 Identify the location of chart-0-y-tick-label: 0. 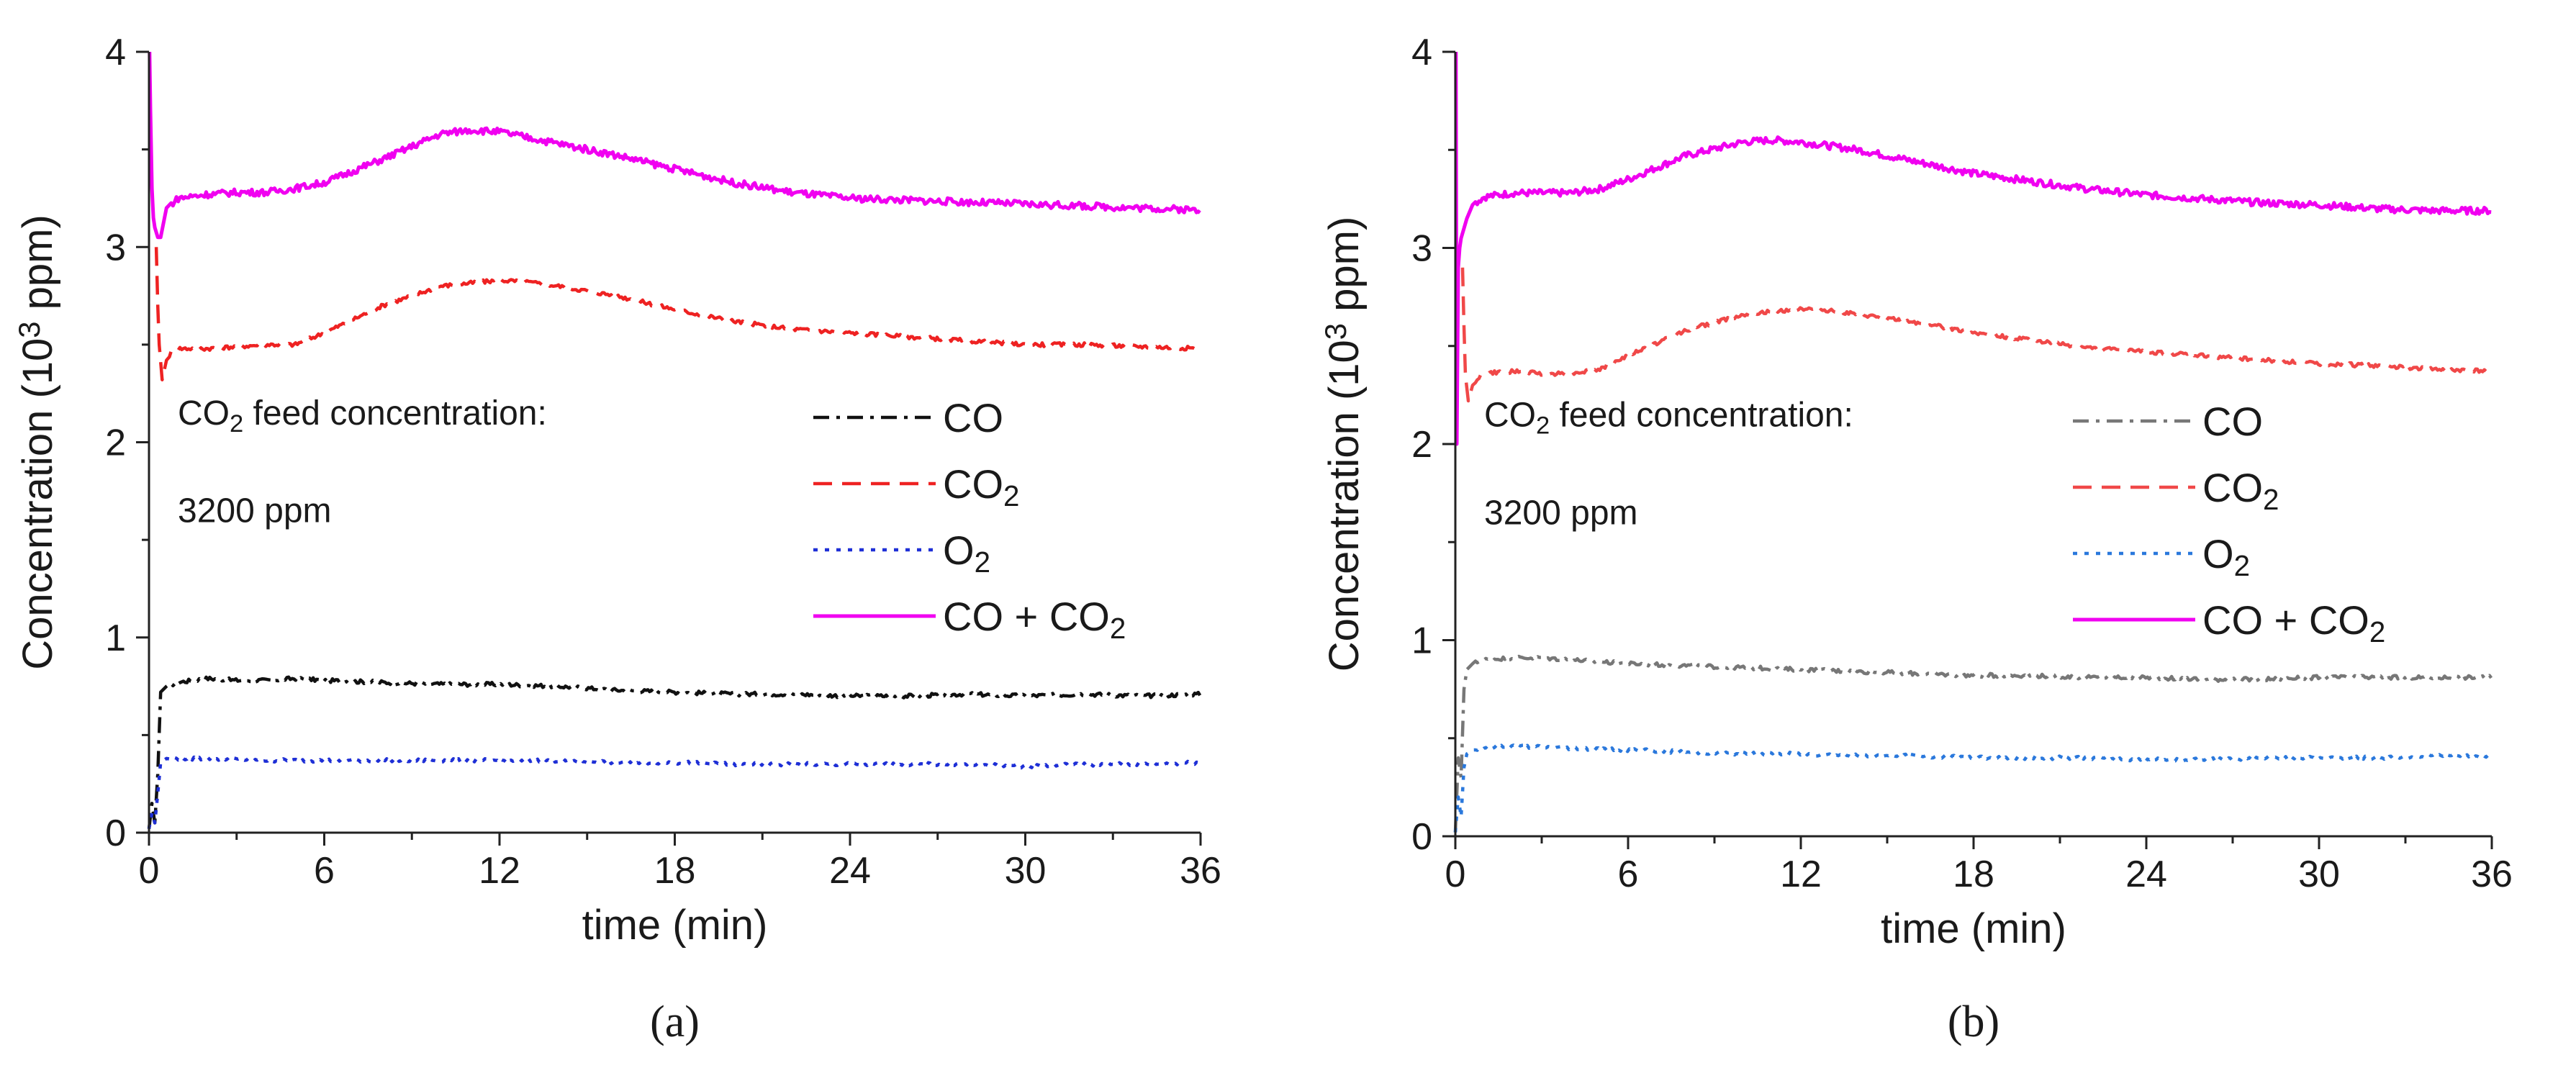
(116, 833).